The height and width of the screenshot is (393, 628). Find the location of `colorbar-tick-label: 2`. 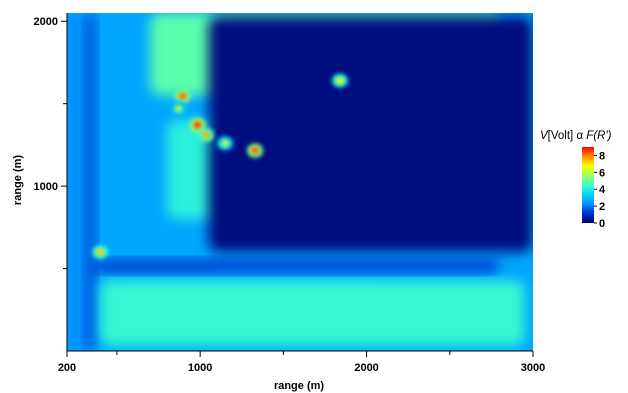

colorbar-tick-label: 2 is located at coordinates (602, 207).